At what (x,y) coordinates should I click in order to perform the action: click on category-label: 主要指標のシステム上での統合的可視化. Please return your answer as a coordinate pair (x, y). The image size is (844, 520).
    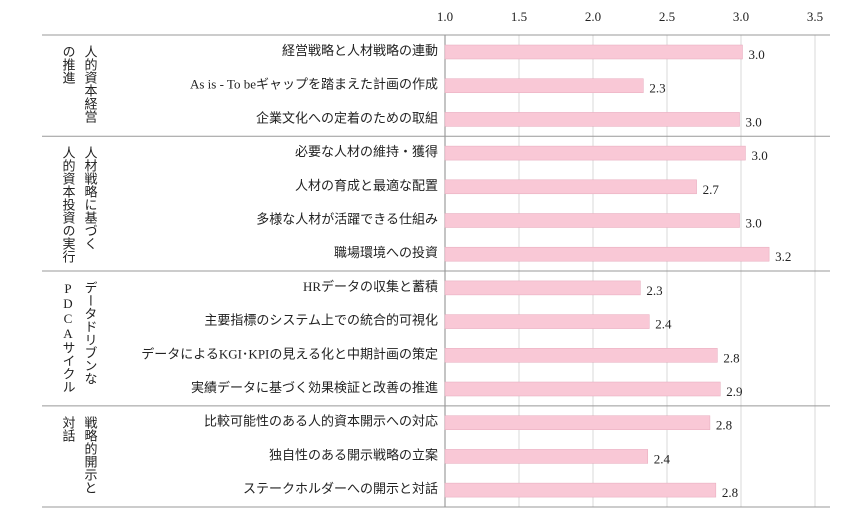
    Looking at the image, I should click on (321, 320).